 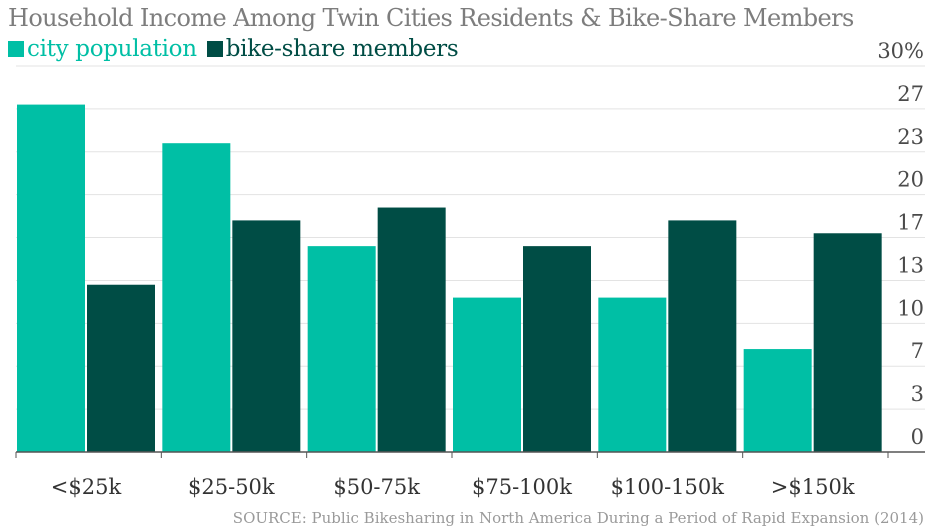 I want to click on legend-label-city-population: city population, so click(x=112, y=49).